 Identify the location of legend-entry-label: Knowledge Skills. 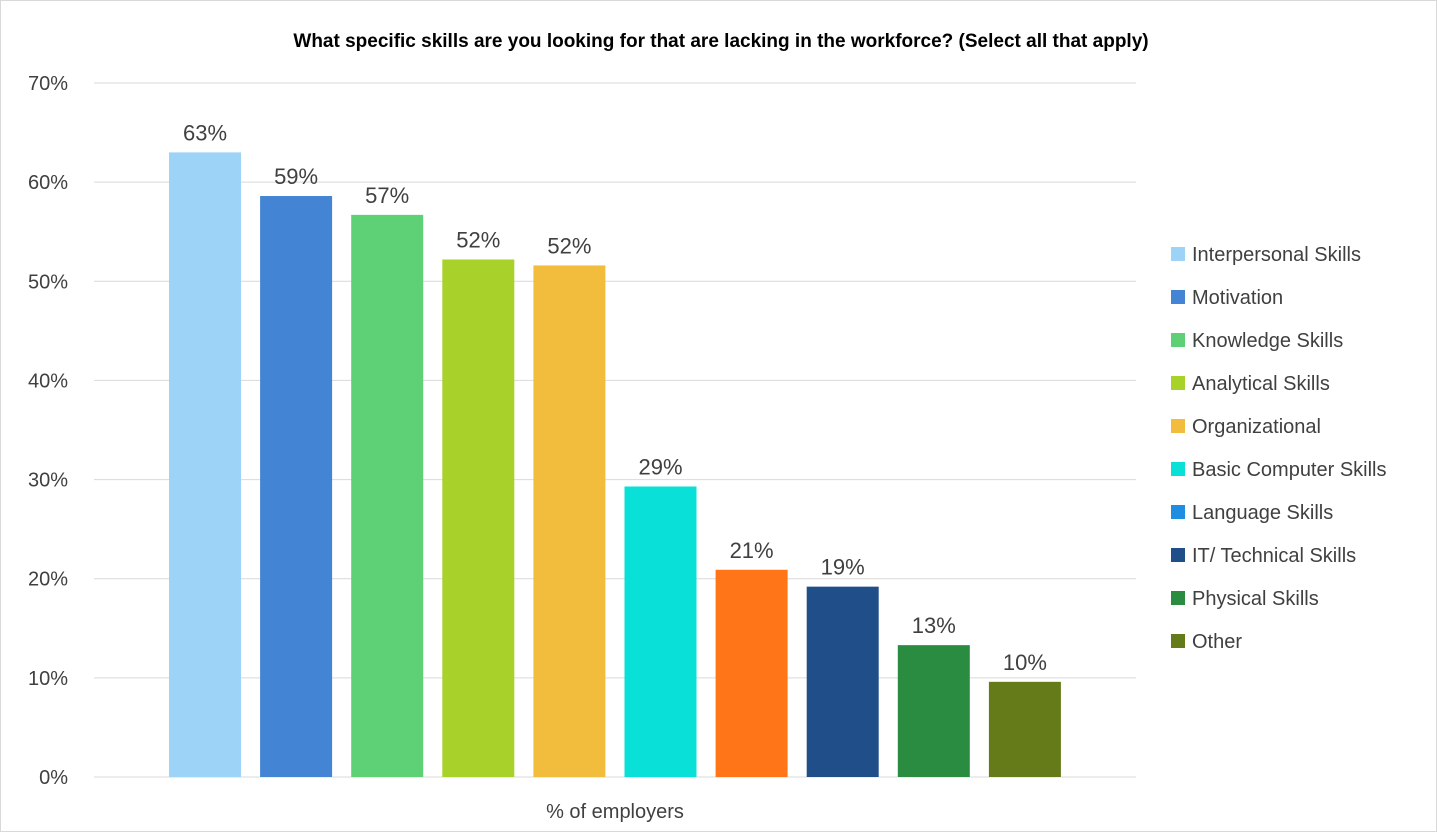
(1267, 341).